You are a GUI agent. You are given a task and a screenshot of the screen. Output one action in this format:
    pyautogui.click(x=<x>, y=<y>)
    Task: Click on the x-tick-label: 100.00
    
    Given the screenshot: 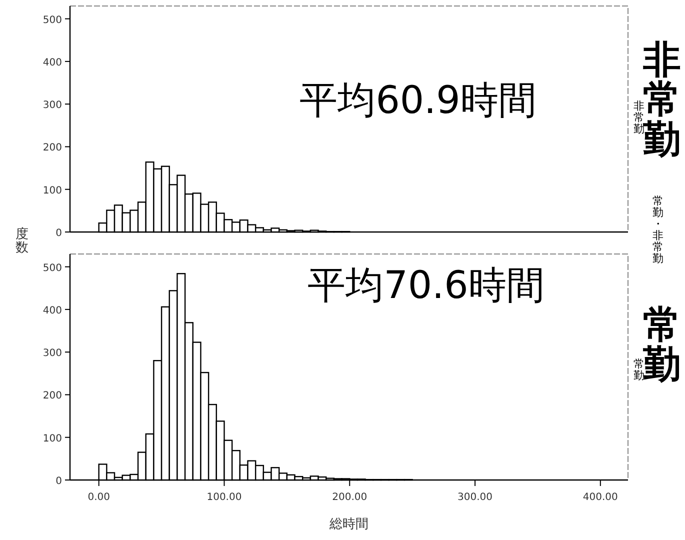 What is the action you would take?
    pyautogui.click(x=224, y=497)
    